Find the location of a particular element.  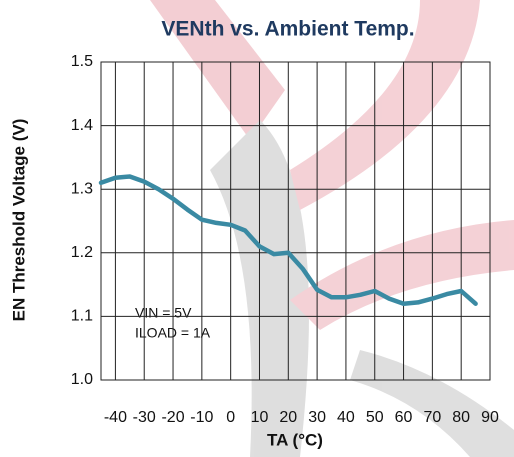

chart-title: VENth vs. Ambient Temp. is located at coordinates (287, 29).